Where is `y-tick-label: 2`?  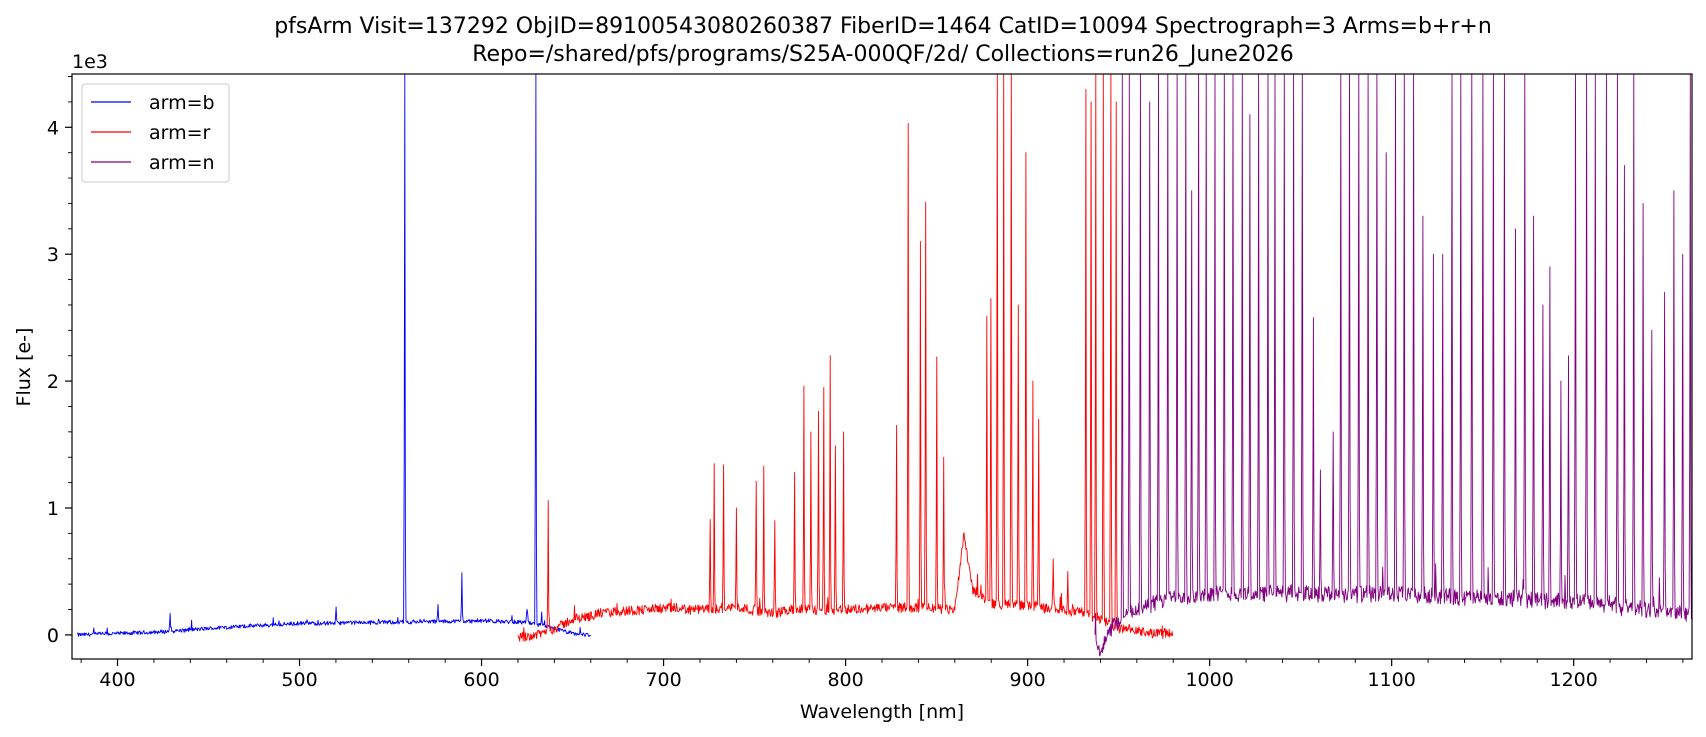
y-tick-label: 2 is located at coordinates (53, 382).